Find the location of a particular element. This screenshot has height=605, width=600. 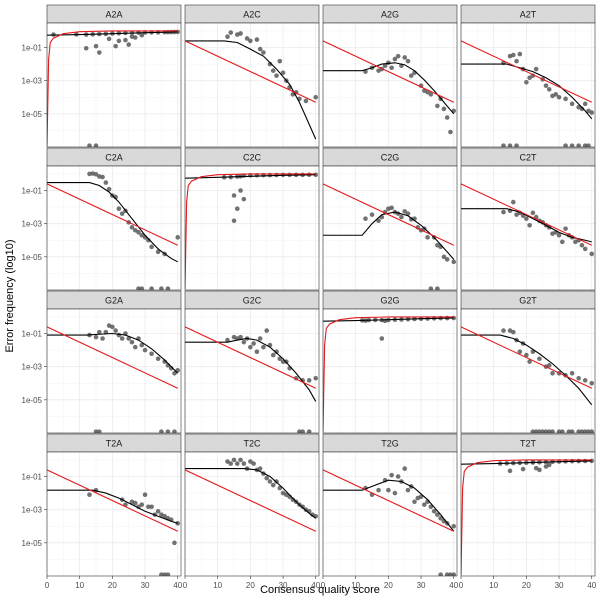

facet-strip-label: C2T is located at coordinates (528, 158).